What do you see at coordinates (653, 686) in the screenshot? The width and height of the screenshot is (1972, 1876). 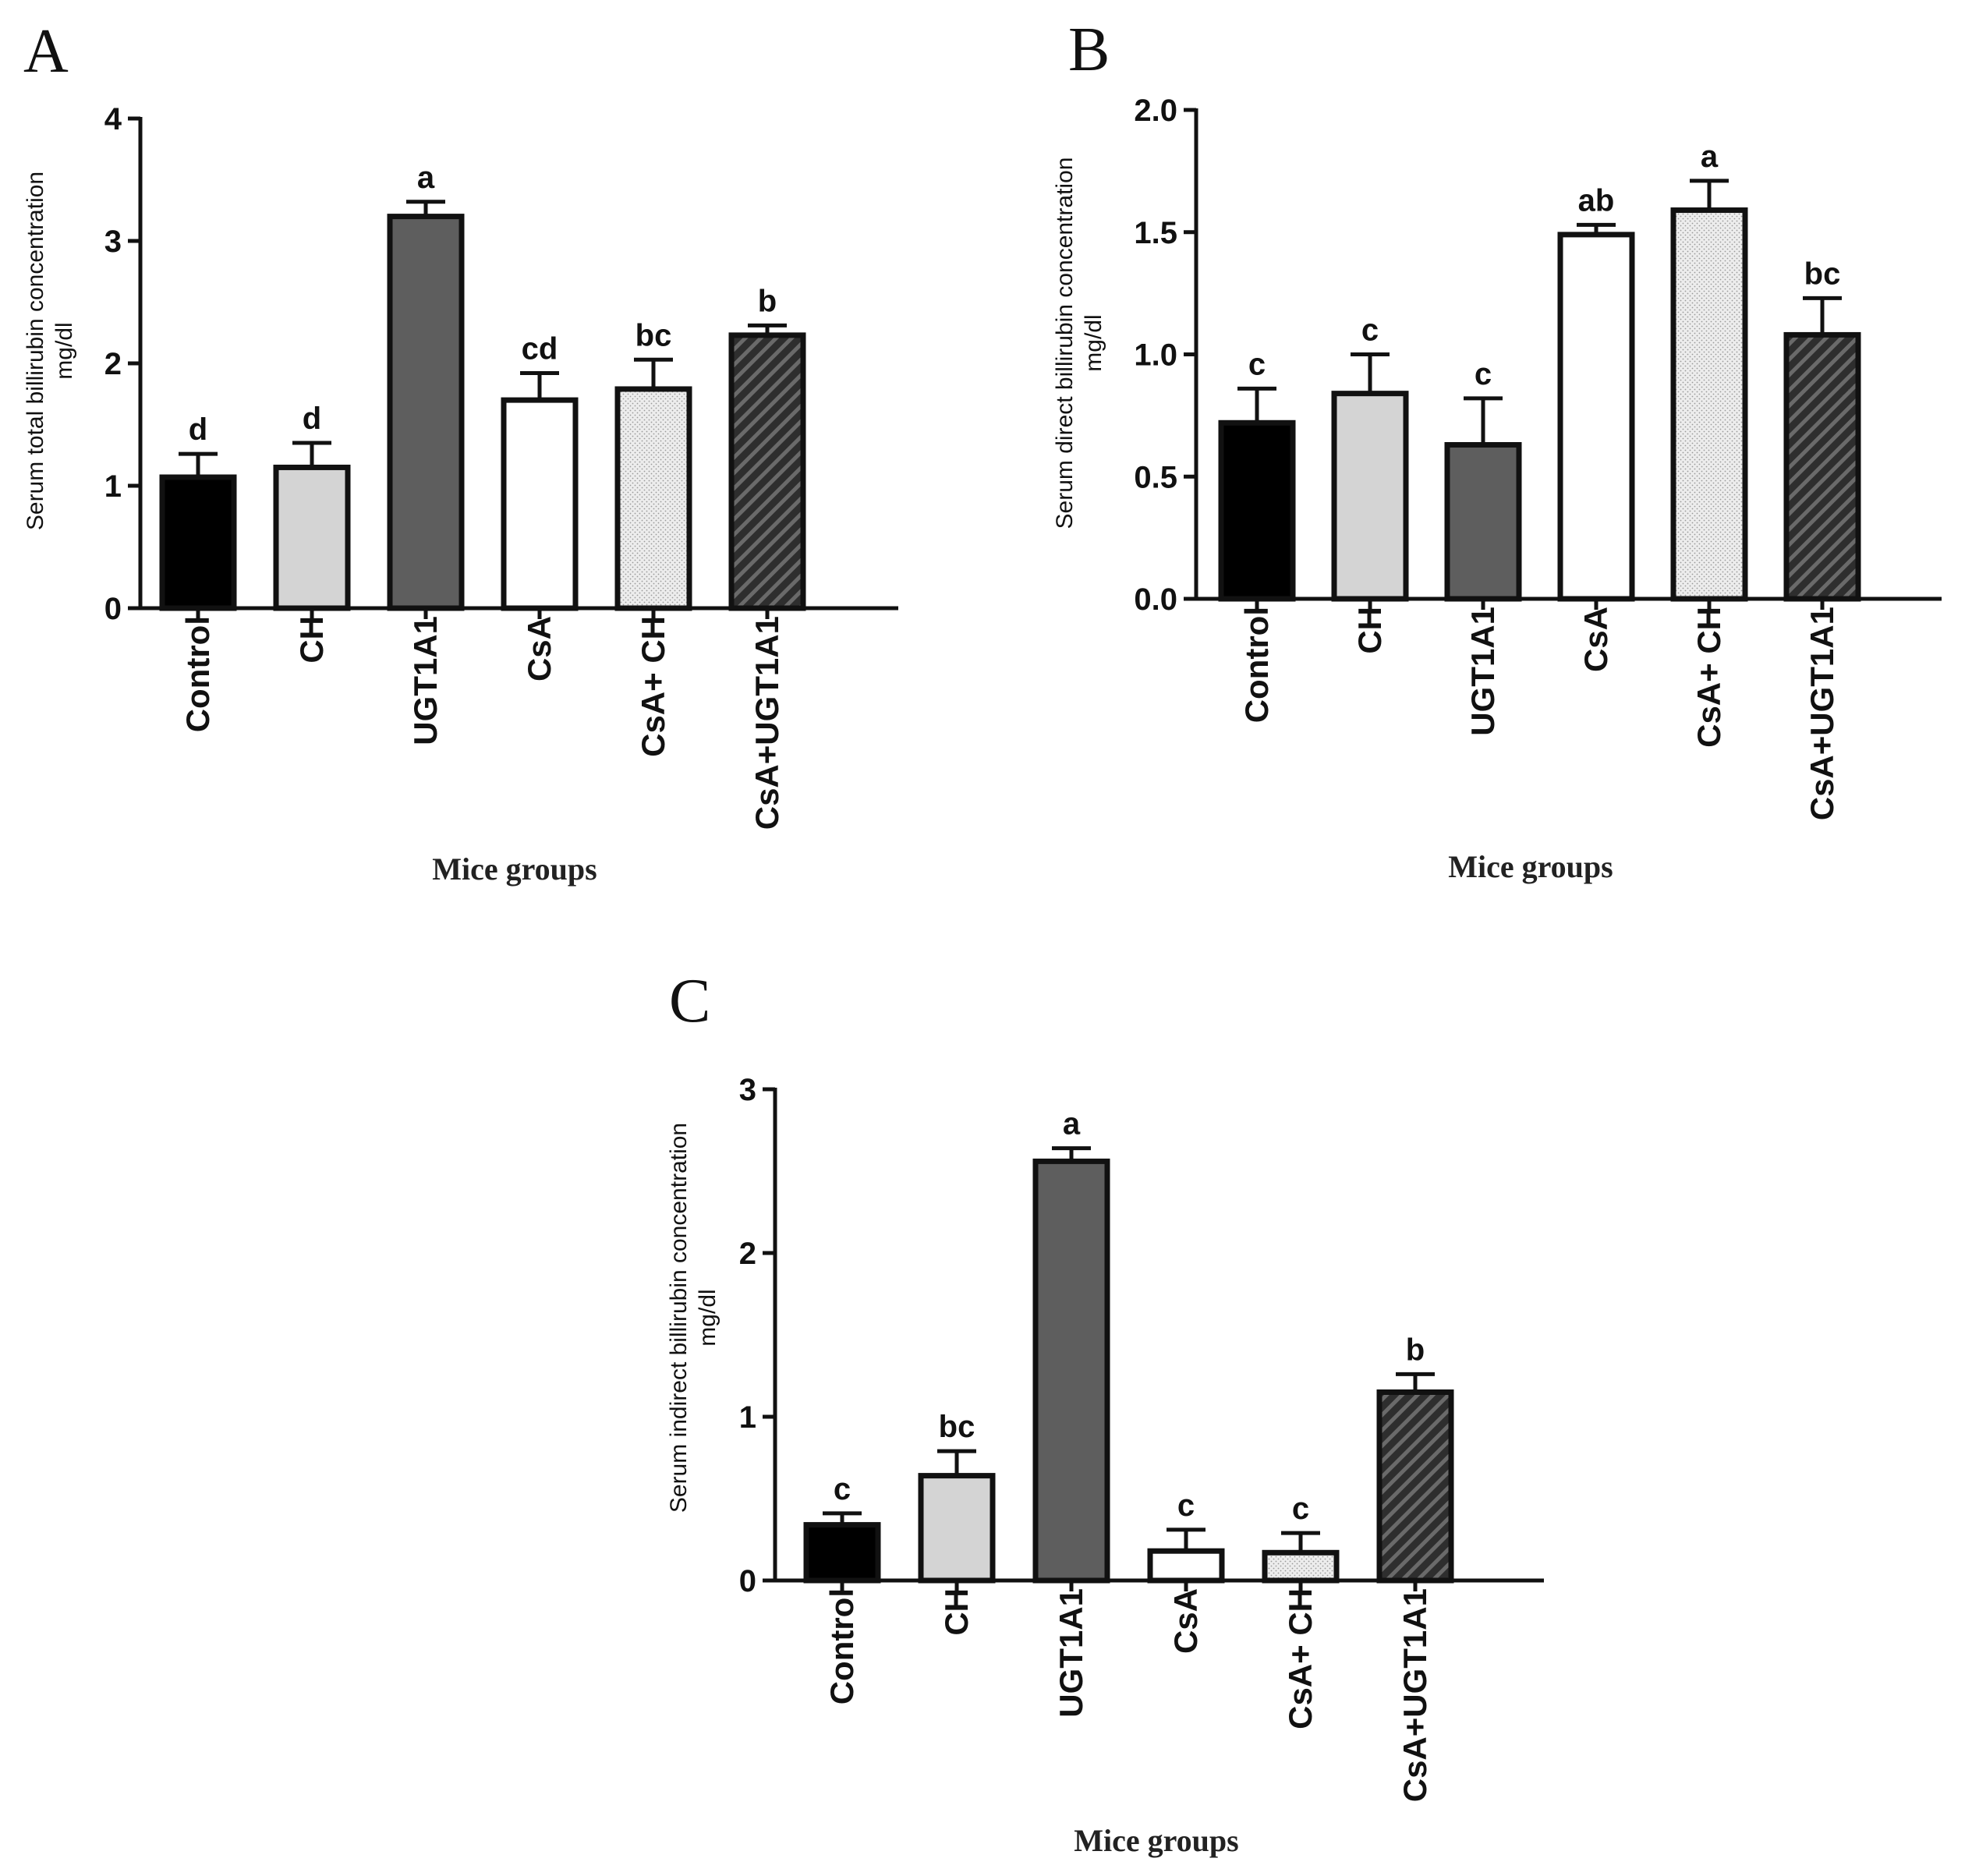 I see `panel-a-category-label-csa-ch: CsA+ CH` at bounding box center [653, 686].